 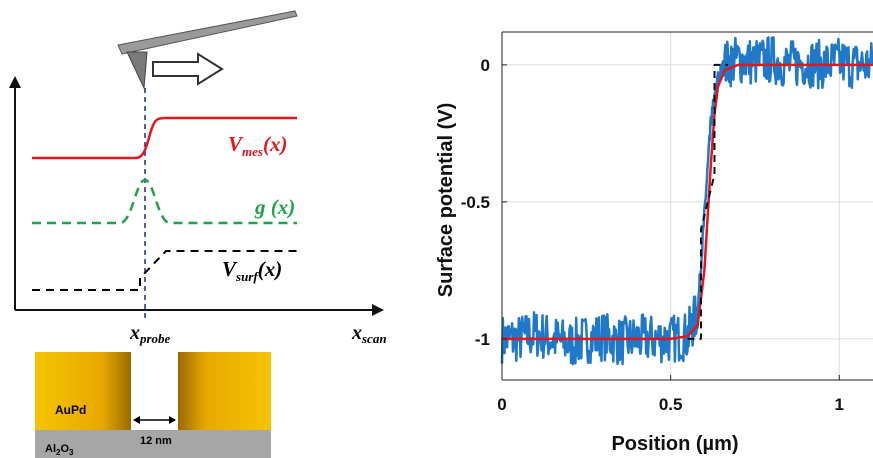 What do you see at coordinates (154, 420) in the screenshot?
I see `gap-dimension-arrow-icon` at bounding box center [154, 420].